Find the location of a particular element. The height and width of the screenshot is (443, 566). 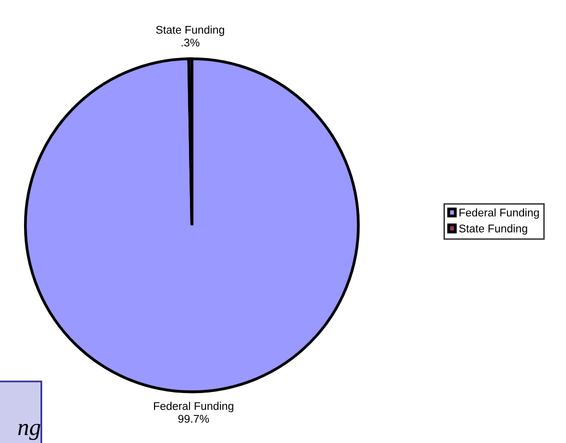

slice-label: Federal Funding is located at coordinates (194, 407).